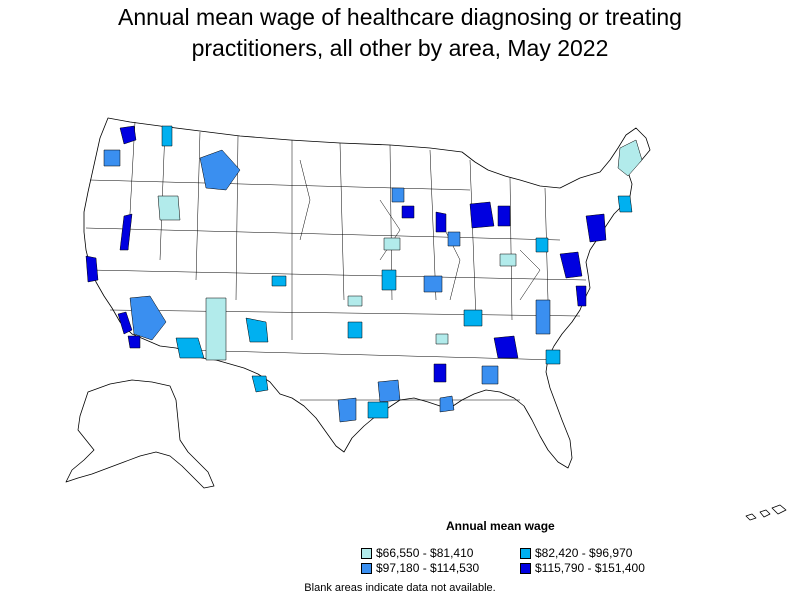 The width and height of the screenshot is (800, 600). I want to click on area-washington-east, so click(167, 136).